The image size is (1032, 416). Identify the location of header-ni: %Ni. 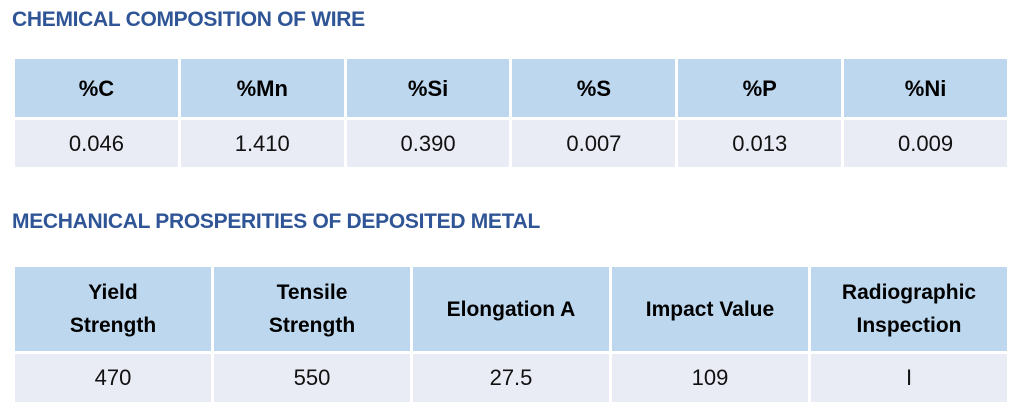
(925, 88).